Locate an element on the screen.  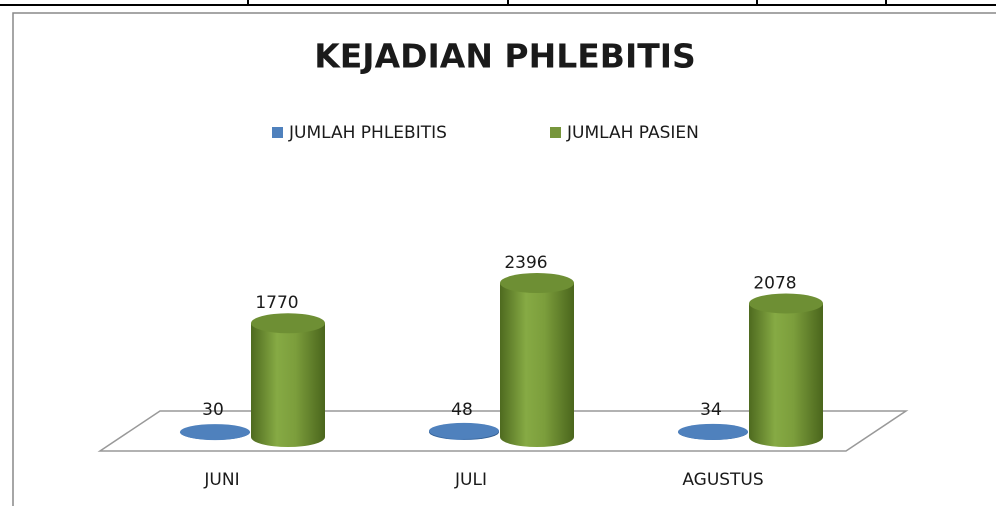
data-label: 30 is located at coordinates (213, 410).